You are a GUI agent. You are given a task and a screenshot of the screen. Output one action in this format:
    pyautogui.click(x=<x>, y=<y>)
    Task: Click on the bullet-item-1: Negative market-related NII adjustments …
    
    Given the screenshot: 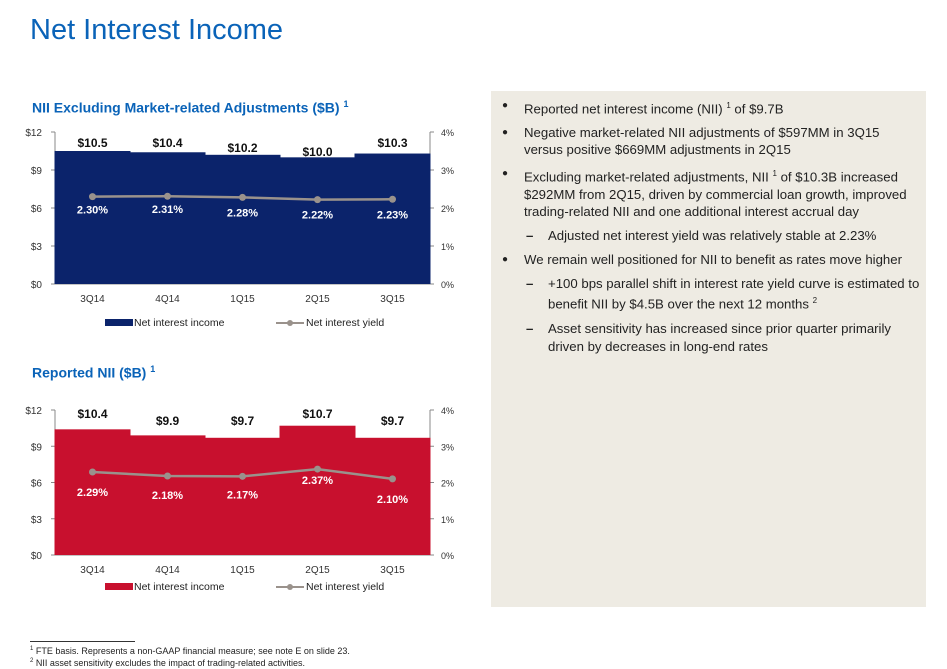 What is the action you would take?
    pyautogui.click(x=706, y=141)
    